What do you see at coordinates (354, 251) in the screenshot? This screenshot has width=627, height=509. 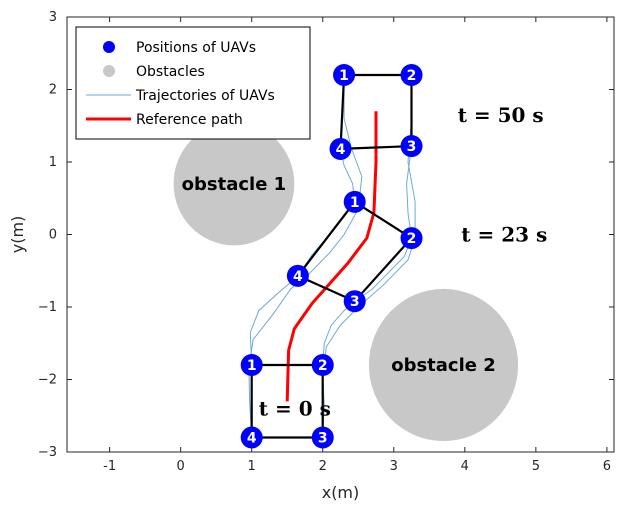 I see `formation-2: 1 2 3 4` at bounding box center [354, 251].